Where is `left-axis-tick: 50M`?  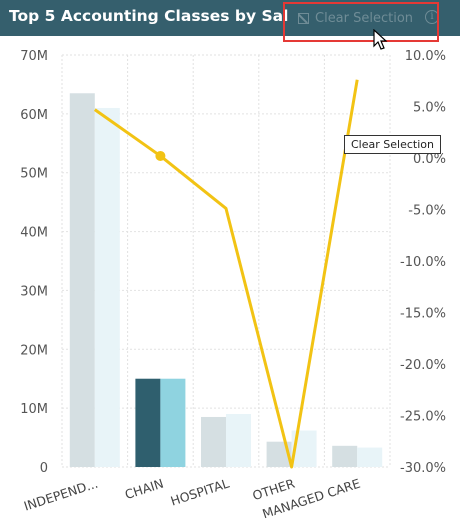
left-axis-tick: 50M is located at coordinates (34, 174).